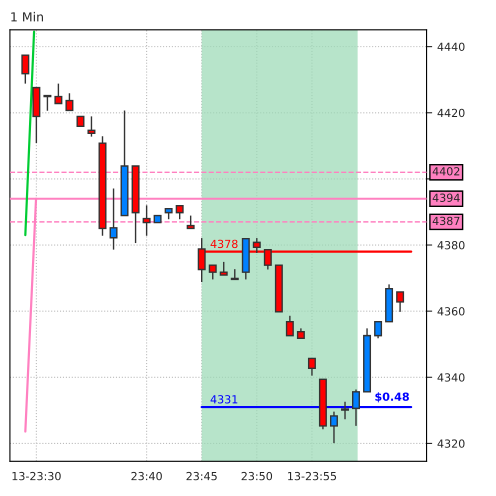 The height and width of the screenshot is (496, 496). I want to click on series-label: 4331, so click(224, 399).